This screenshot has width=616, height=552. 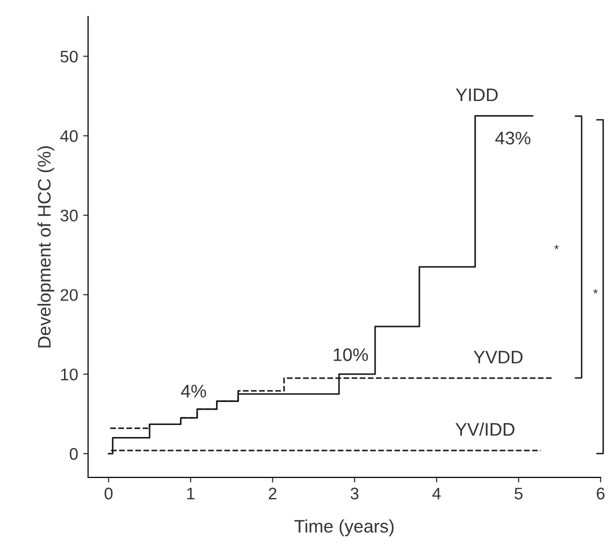 What do you see at coordinates (484, 429) in the screenshot?
I see `series-label: YV/IDD` at bounding box center [484, 429].